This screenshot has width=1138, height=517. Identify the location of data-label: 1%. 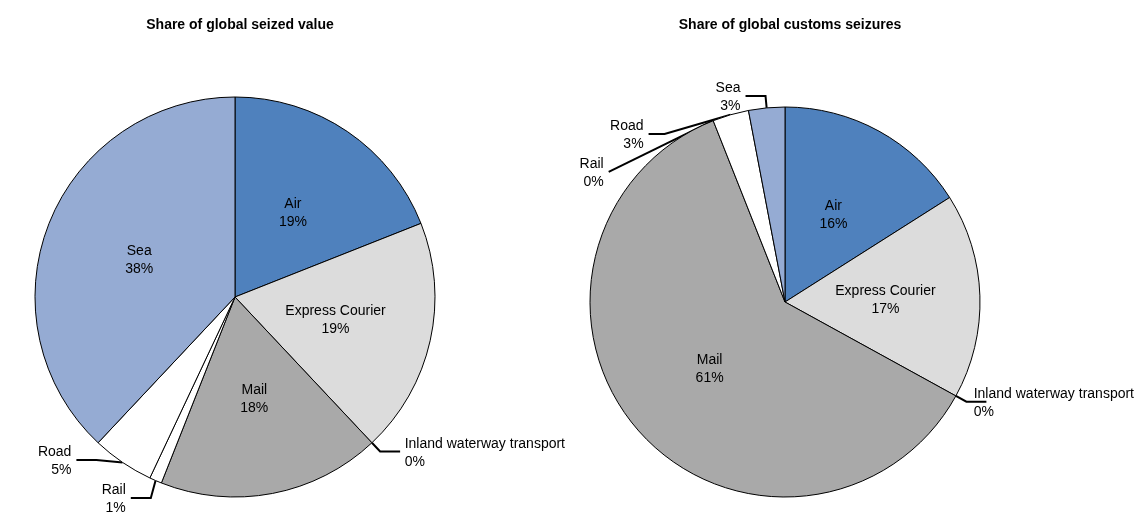
(115, 507).